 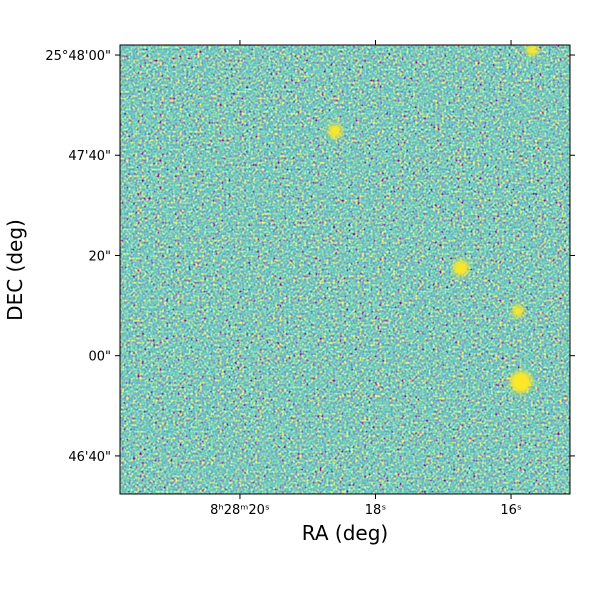 What do you see at coordinates (89, 156) in the screenshot?
I see `y-tick-label: 47'40"` at bounding box center [89, 156].